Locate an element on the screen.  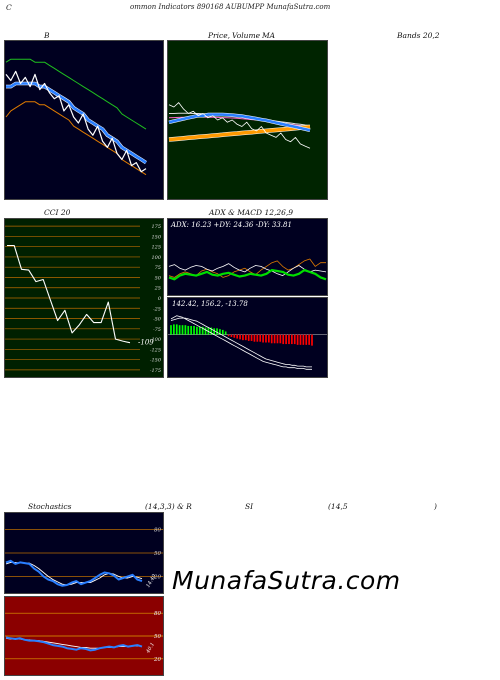
rsi-tick-label: 20 is located at coordinates (157, 660).